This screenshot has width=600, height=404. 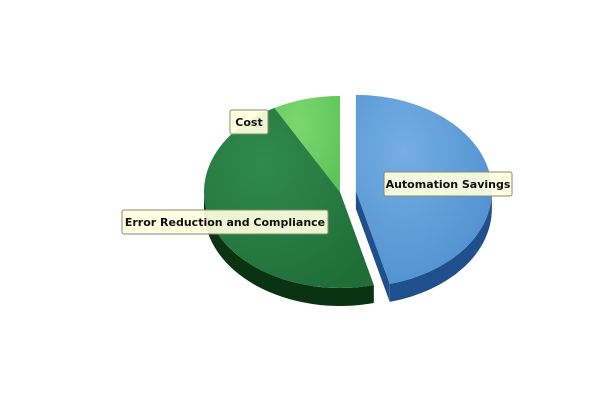 I want to click on data-label-text: Error Reduction and Compliance, so click(x=225, y=222).